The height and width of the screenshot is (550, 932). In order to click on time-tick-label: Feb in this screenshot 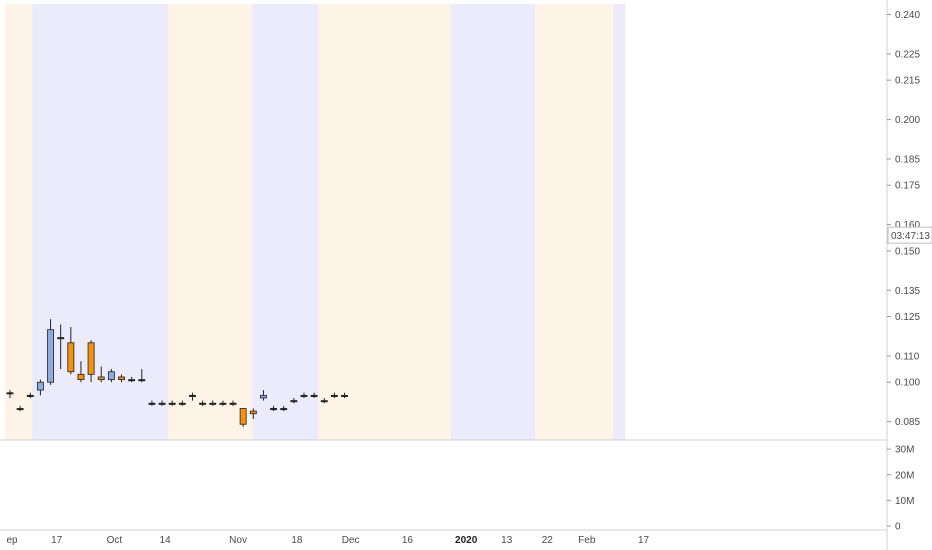, I will do `click(587, 540)`.